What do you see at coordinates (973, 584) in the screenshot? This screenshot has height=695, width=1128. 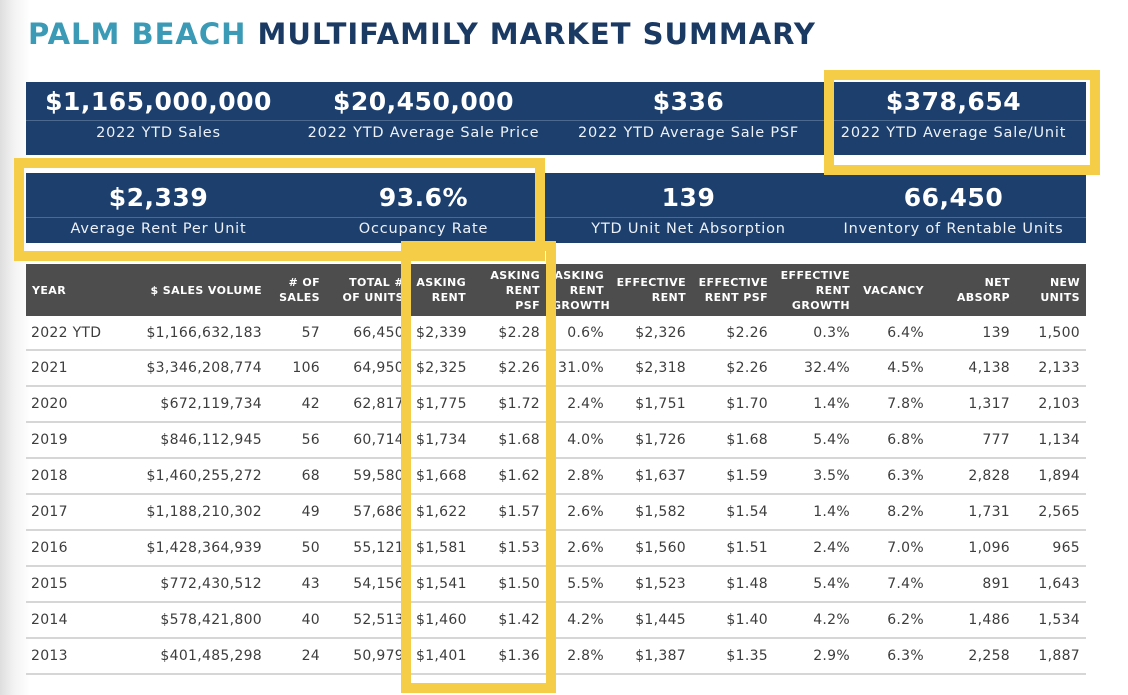 I see `table-cell: 891` at bounding box center [973, 584].